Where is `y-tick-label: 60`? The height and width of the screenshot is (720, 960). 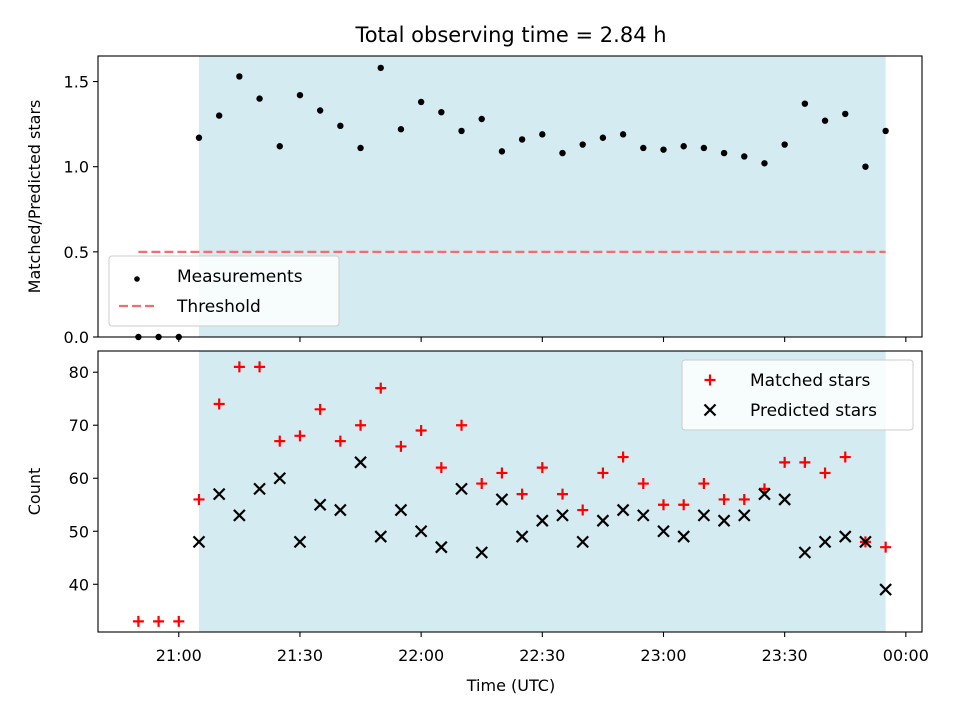
y-tick-label: 60 is located at coordinates (79, 478).